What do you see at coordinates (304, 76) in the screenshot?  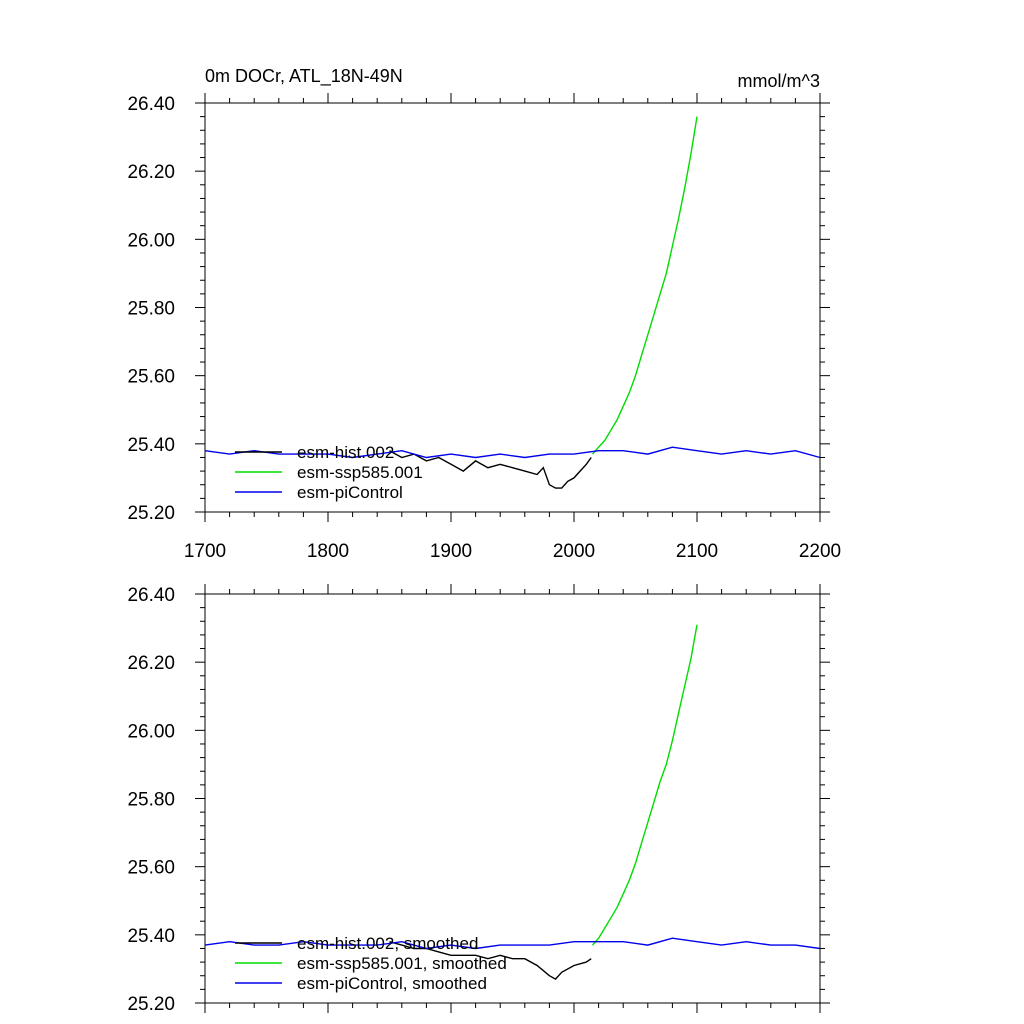 I see `figure-title: 0m DOCr, ATL_18N-49N` at bounding box center [304, 76].